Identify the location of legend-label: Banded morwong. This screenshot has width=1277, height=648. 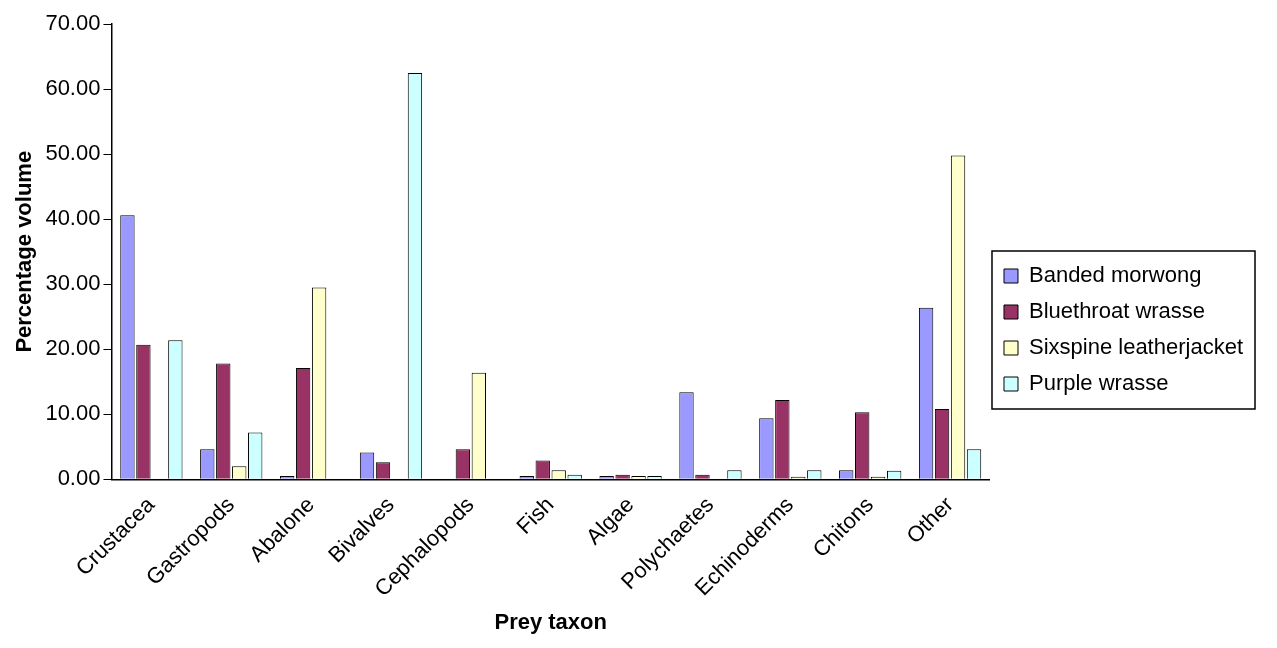
(1115, 275).